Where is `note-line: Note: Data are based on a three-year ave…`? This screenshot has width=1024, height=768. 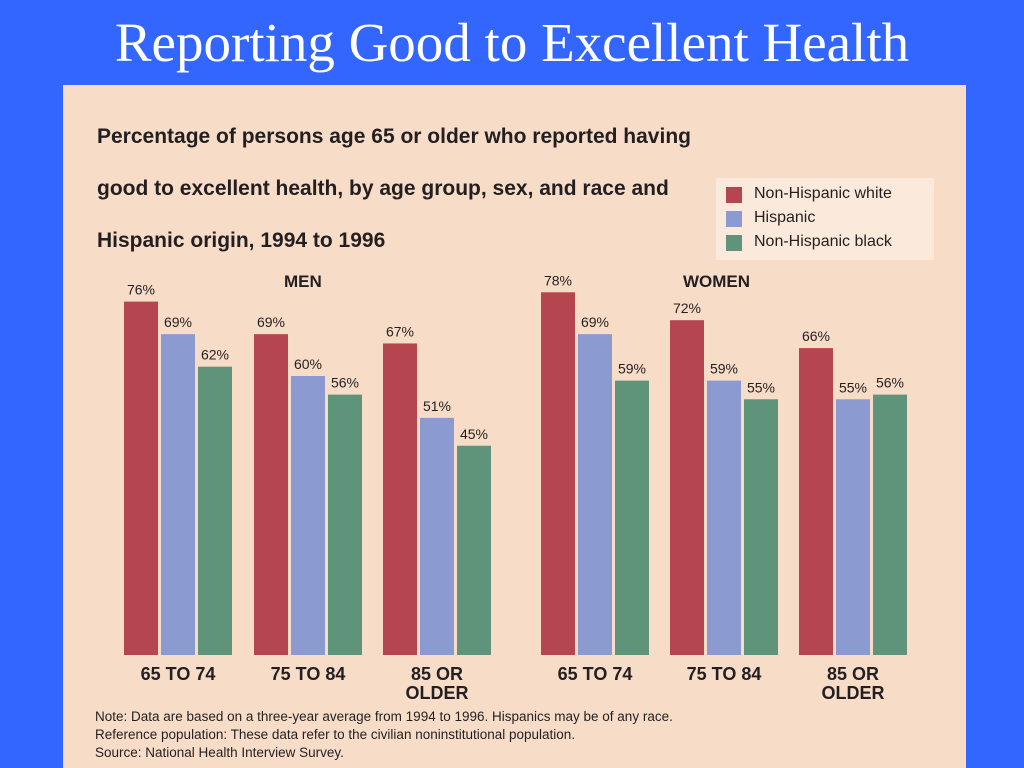 note-line: Note: Data are based on a three-year ave… is located at coordinates (384, 716).